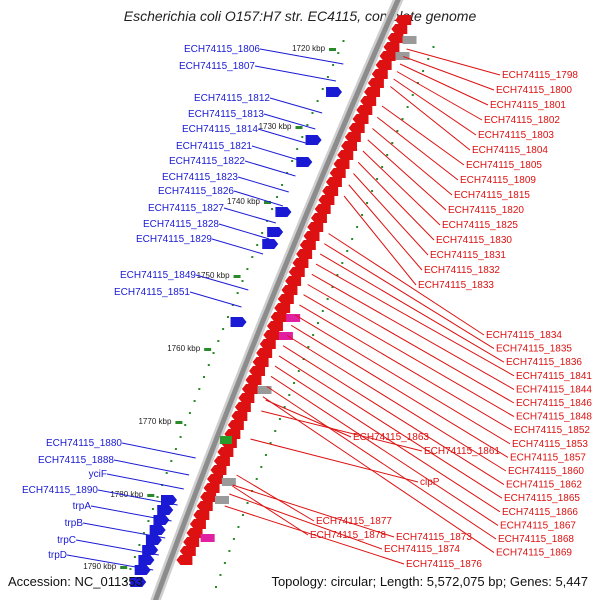  I want to click on scale-tick-label: 1750 kbp, so click(213, 275).